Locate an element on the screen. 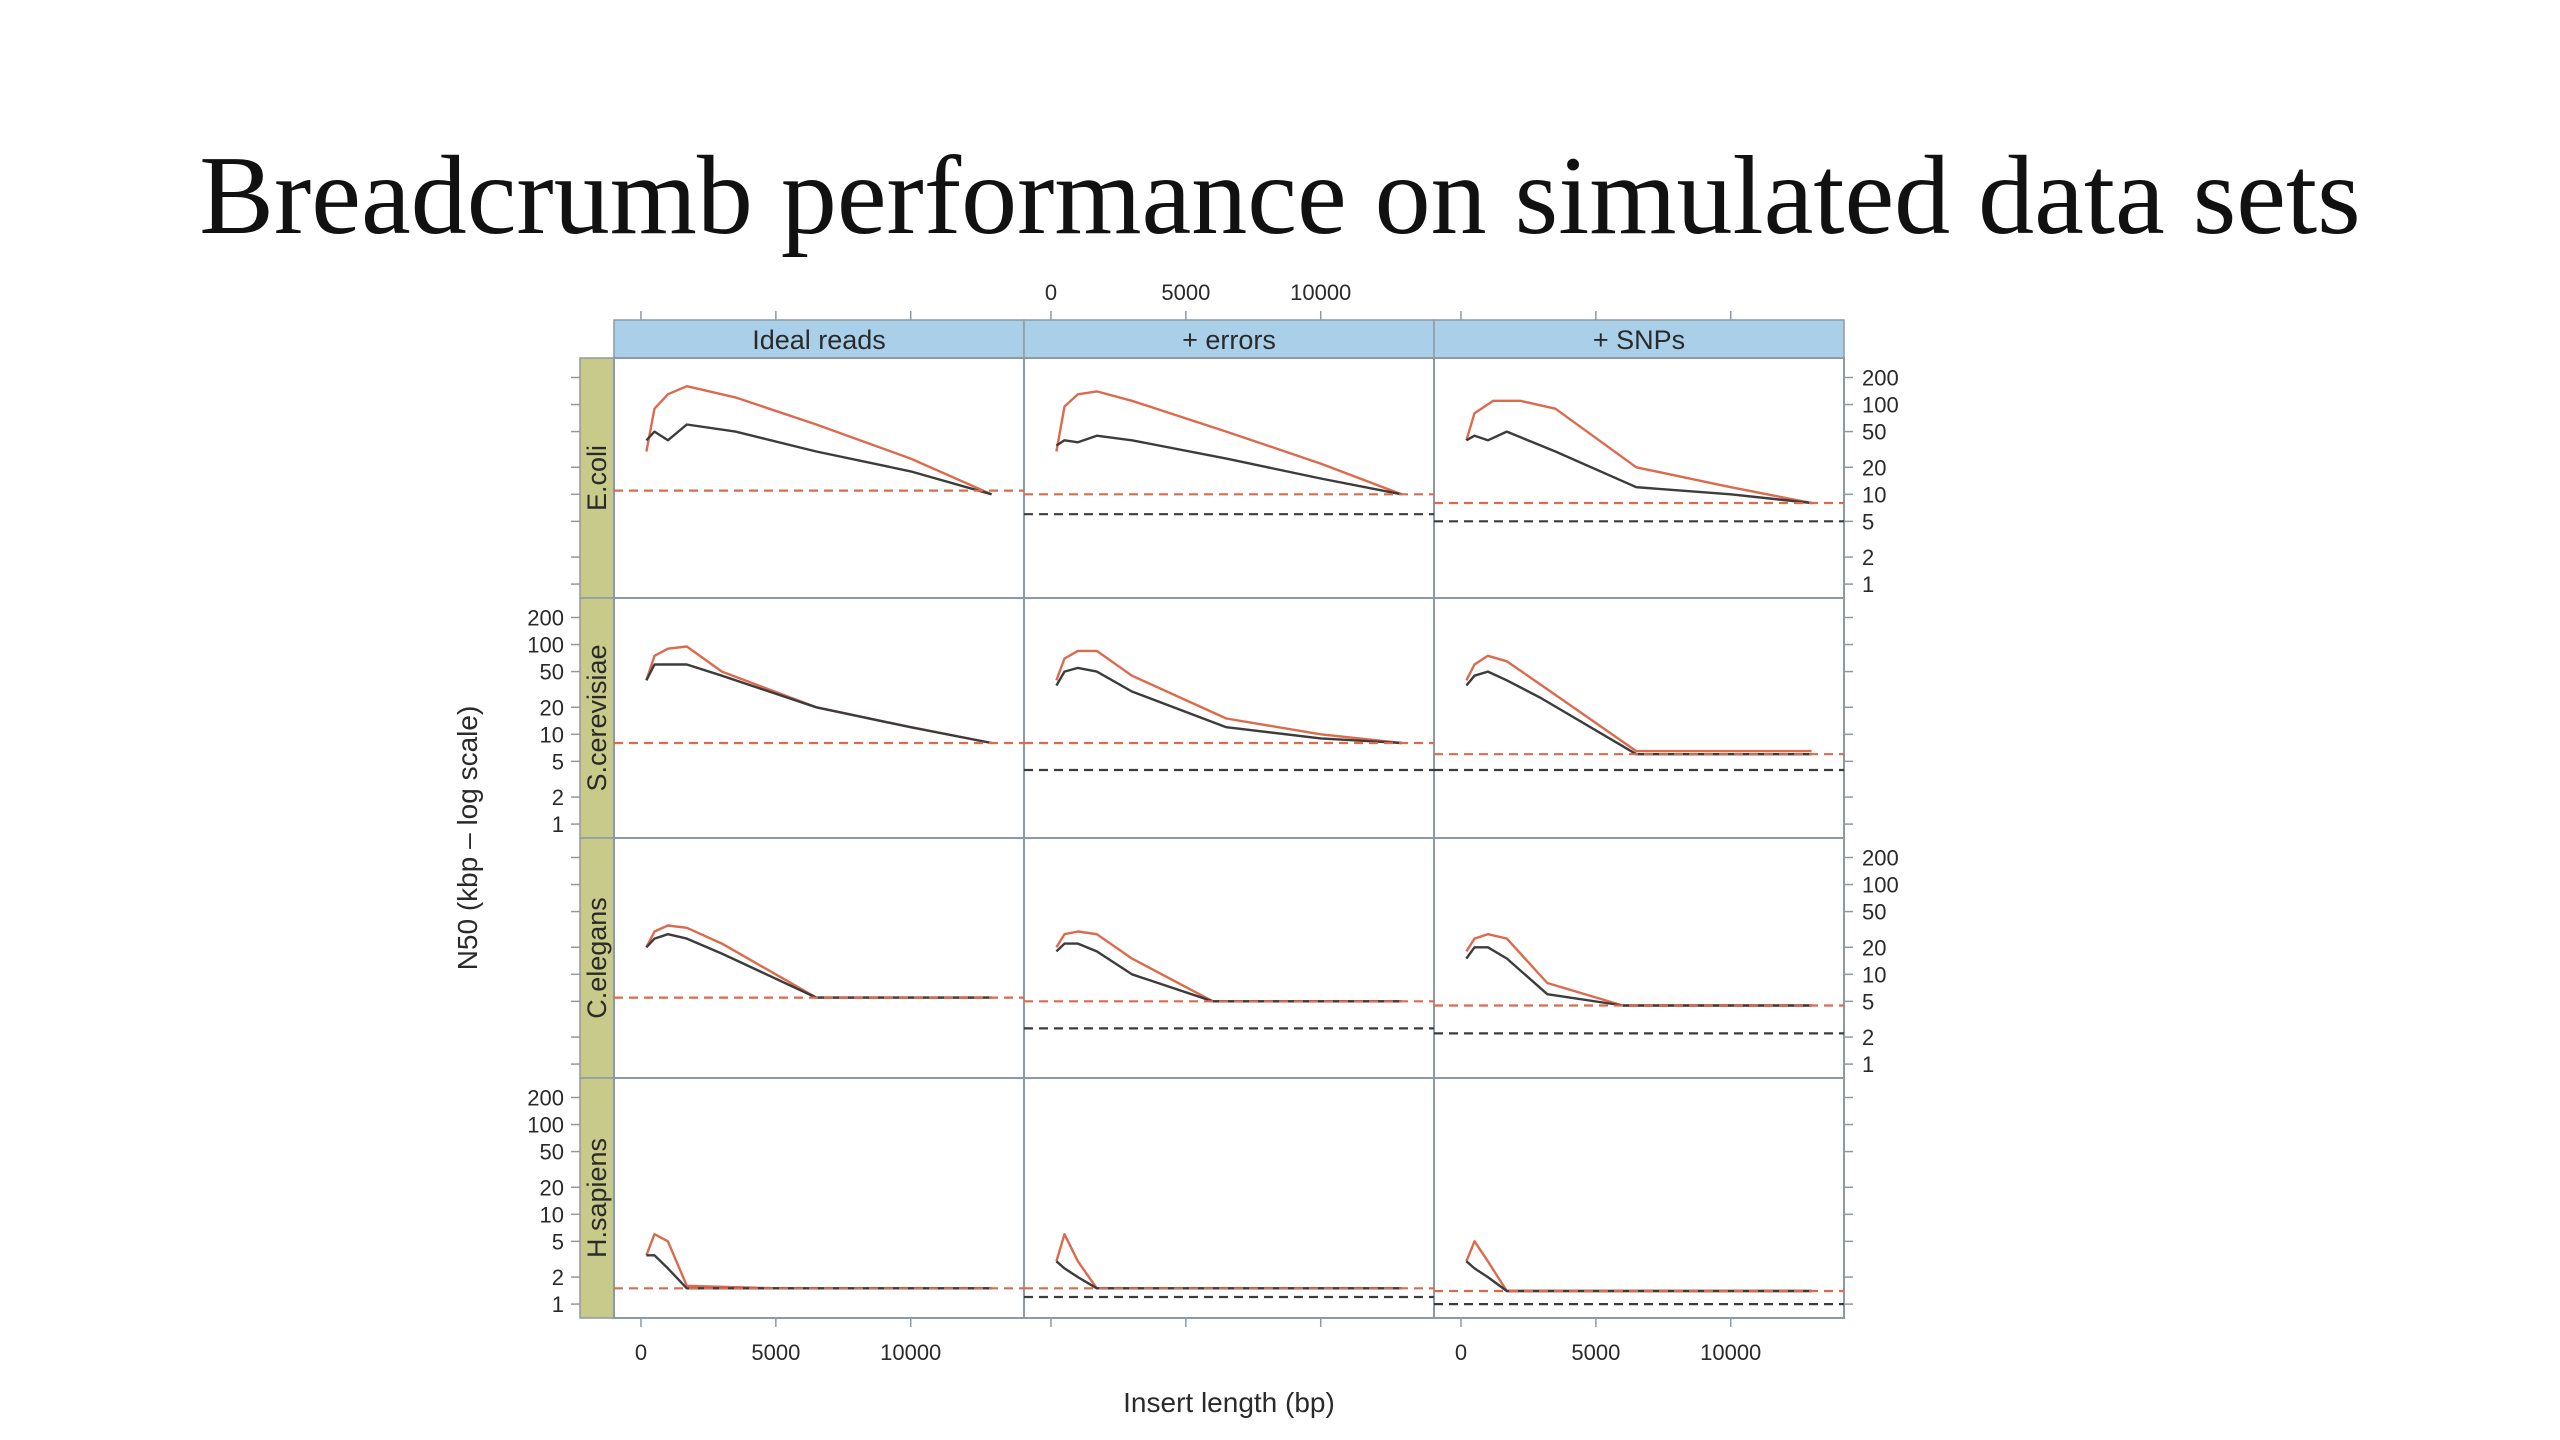 This screenshot has width=2560, height=1440. y-tick-label-right-2-6: 100 is located at coordinates (1880, 885).